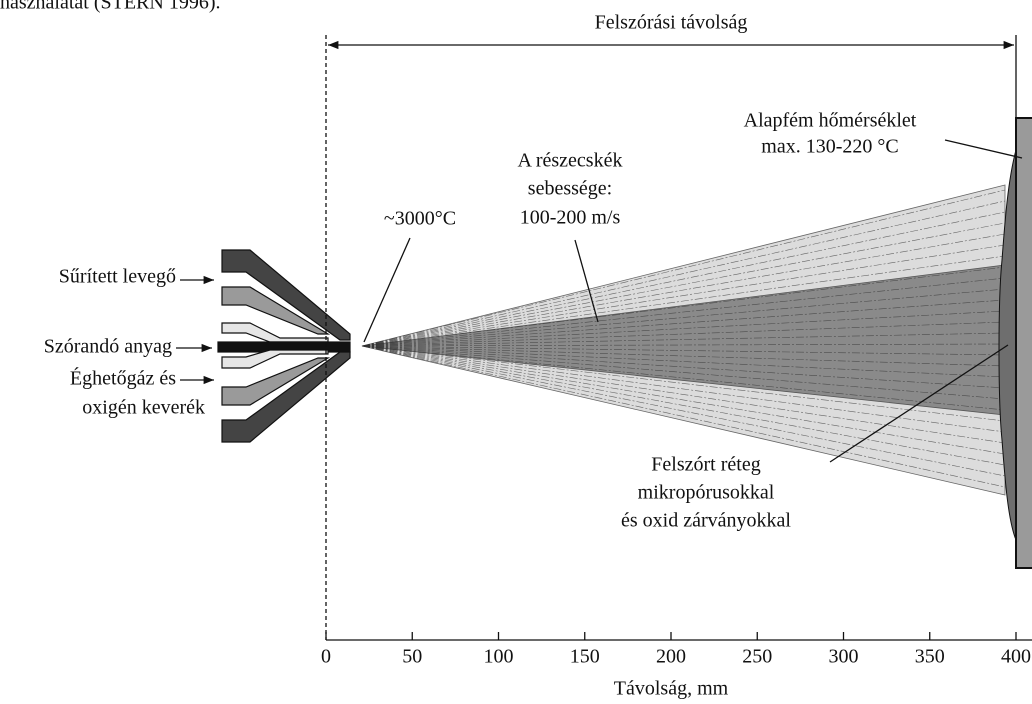  What do you see at coordinates (570, 218) in the screenshot?
I see `velocity-label: 100-200 m/s` at bounding box center [570, 218].